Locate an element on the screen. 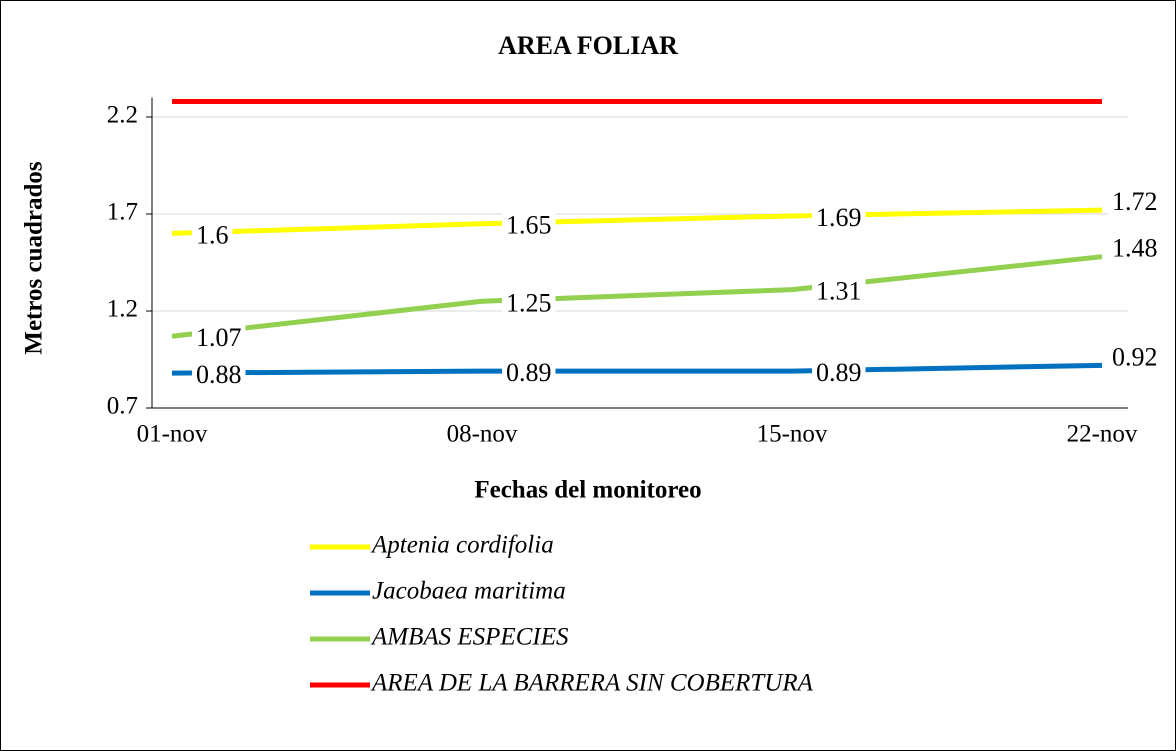  data-label: 1.69 is located at coordinates (839, 217).